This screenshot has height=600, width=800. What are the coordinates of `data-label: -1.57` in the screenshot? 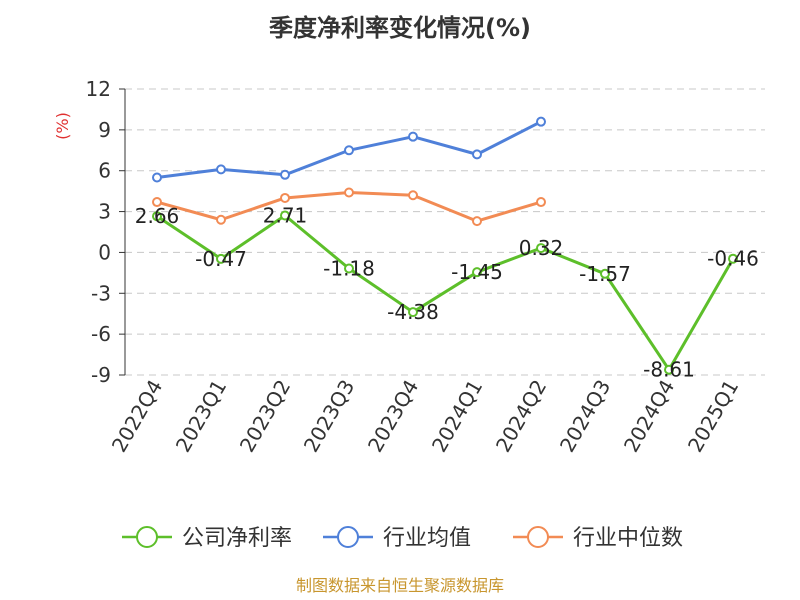 It's located at (605, 274).